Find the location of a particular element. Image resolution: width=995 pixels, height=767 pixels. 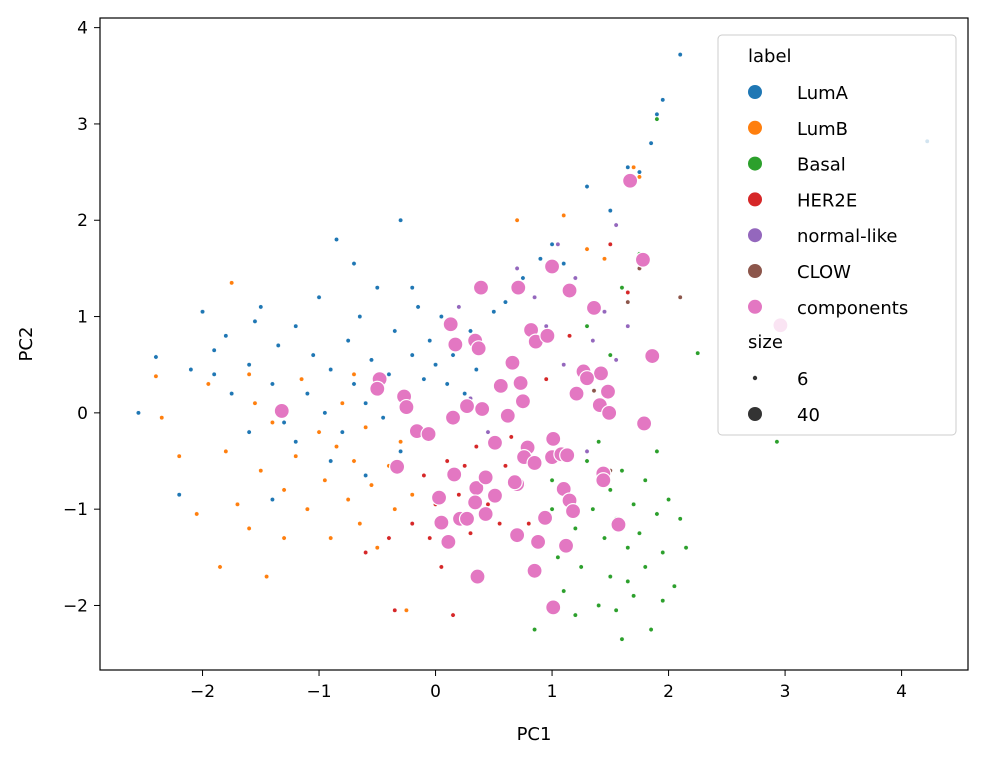

legend-label: HER2E is located at coordinates (827, 200).